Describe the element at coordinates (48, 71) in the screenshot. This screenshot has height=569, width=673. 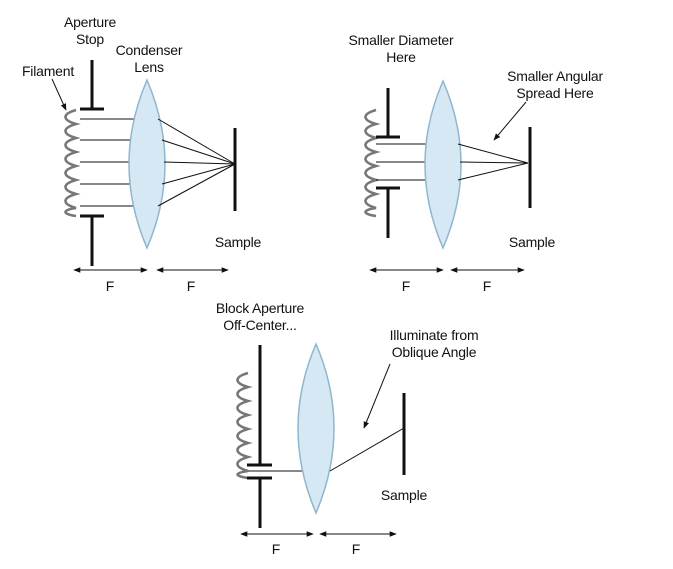
I see `filament-label: Filament` at that location.